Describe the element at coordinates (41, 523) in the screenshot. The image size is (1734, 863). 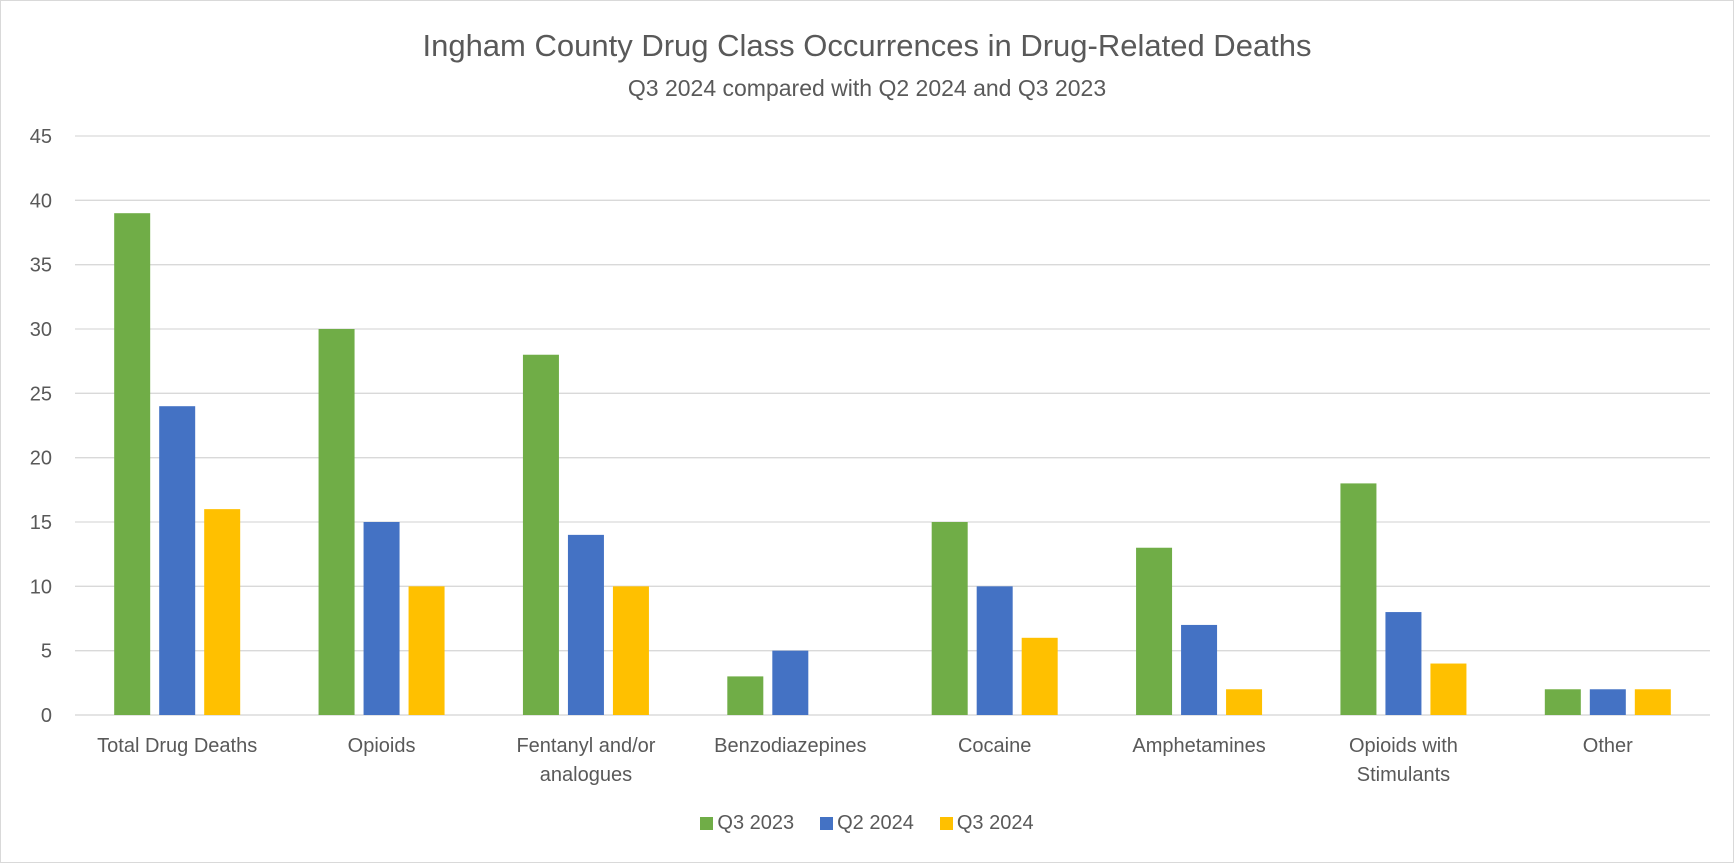
I see `y-tick-label: 15` at that location.